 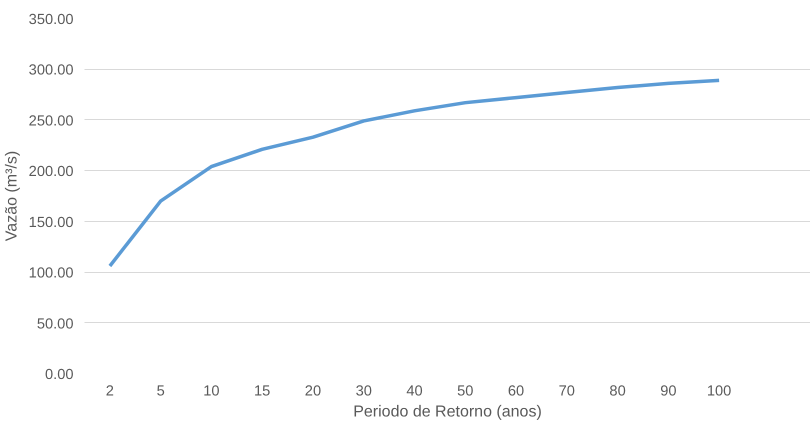 I want to click on x-tick-label: 60, so click(x=516, y=392).